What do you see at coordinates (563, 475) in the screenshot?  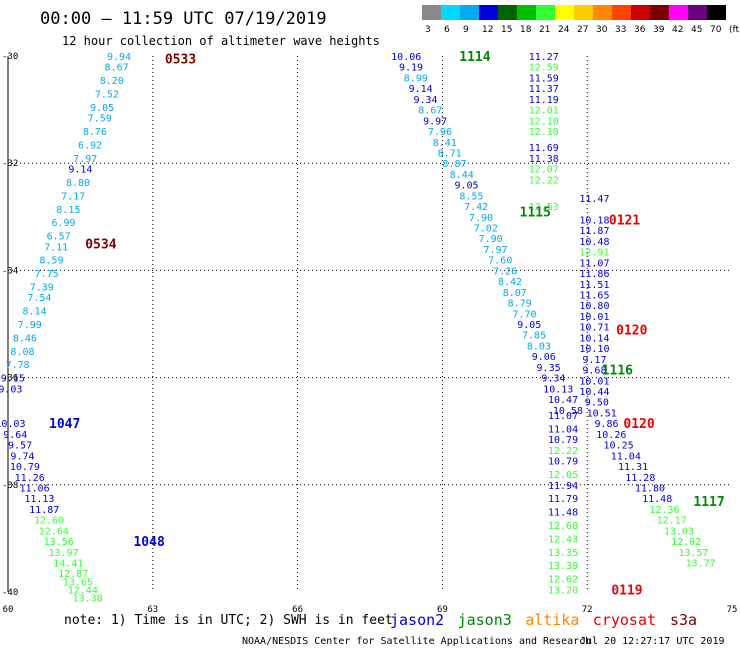 I see `swh-value-label: 12.05` at bounding box center [563, 475].